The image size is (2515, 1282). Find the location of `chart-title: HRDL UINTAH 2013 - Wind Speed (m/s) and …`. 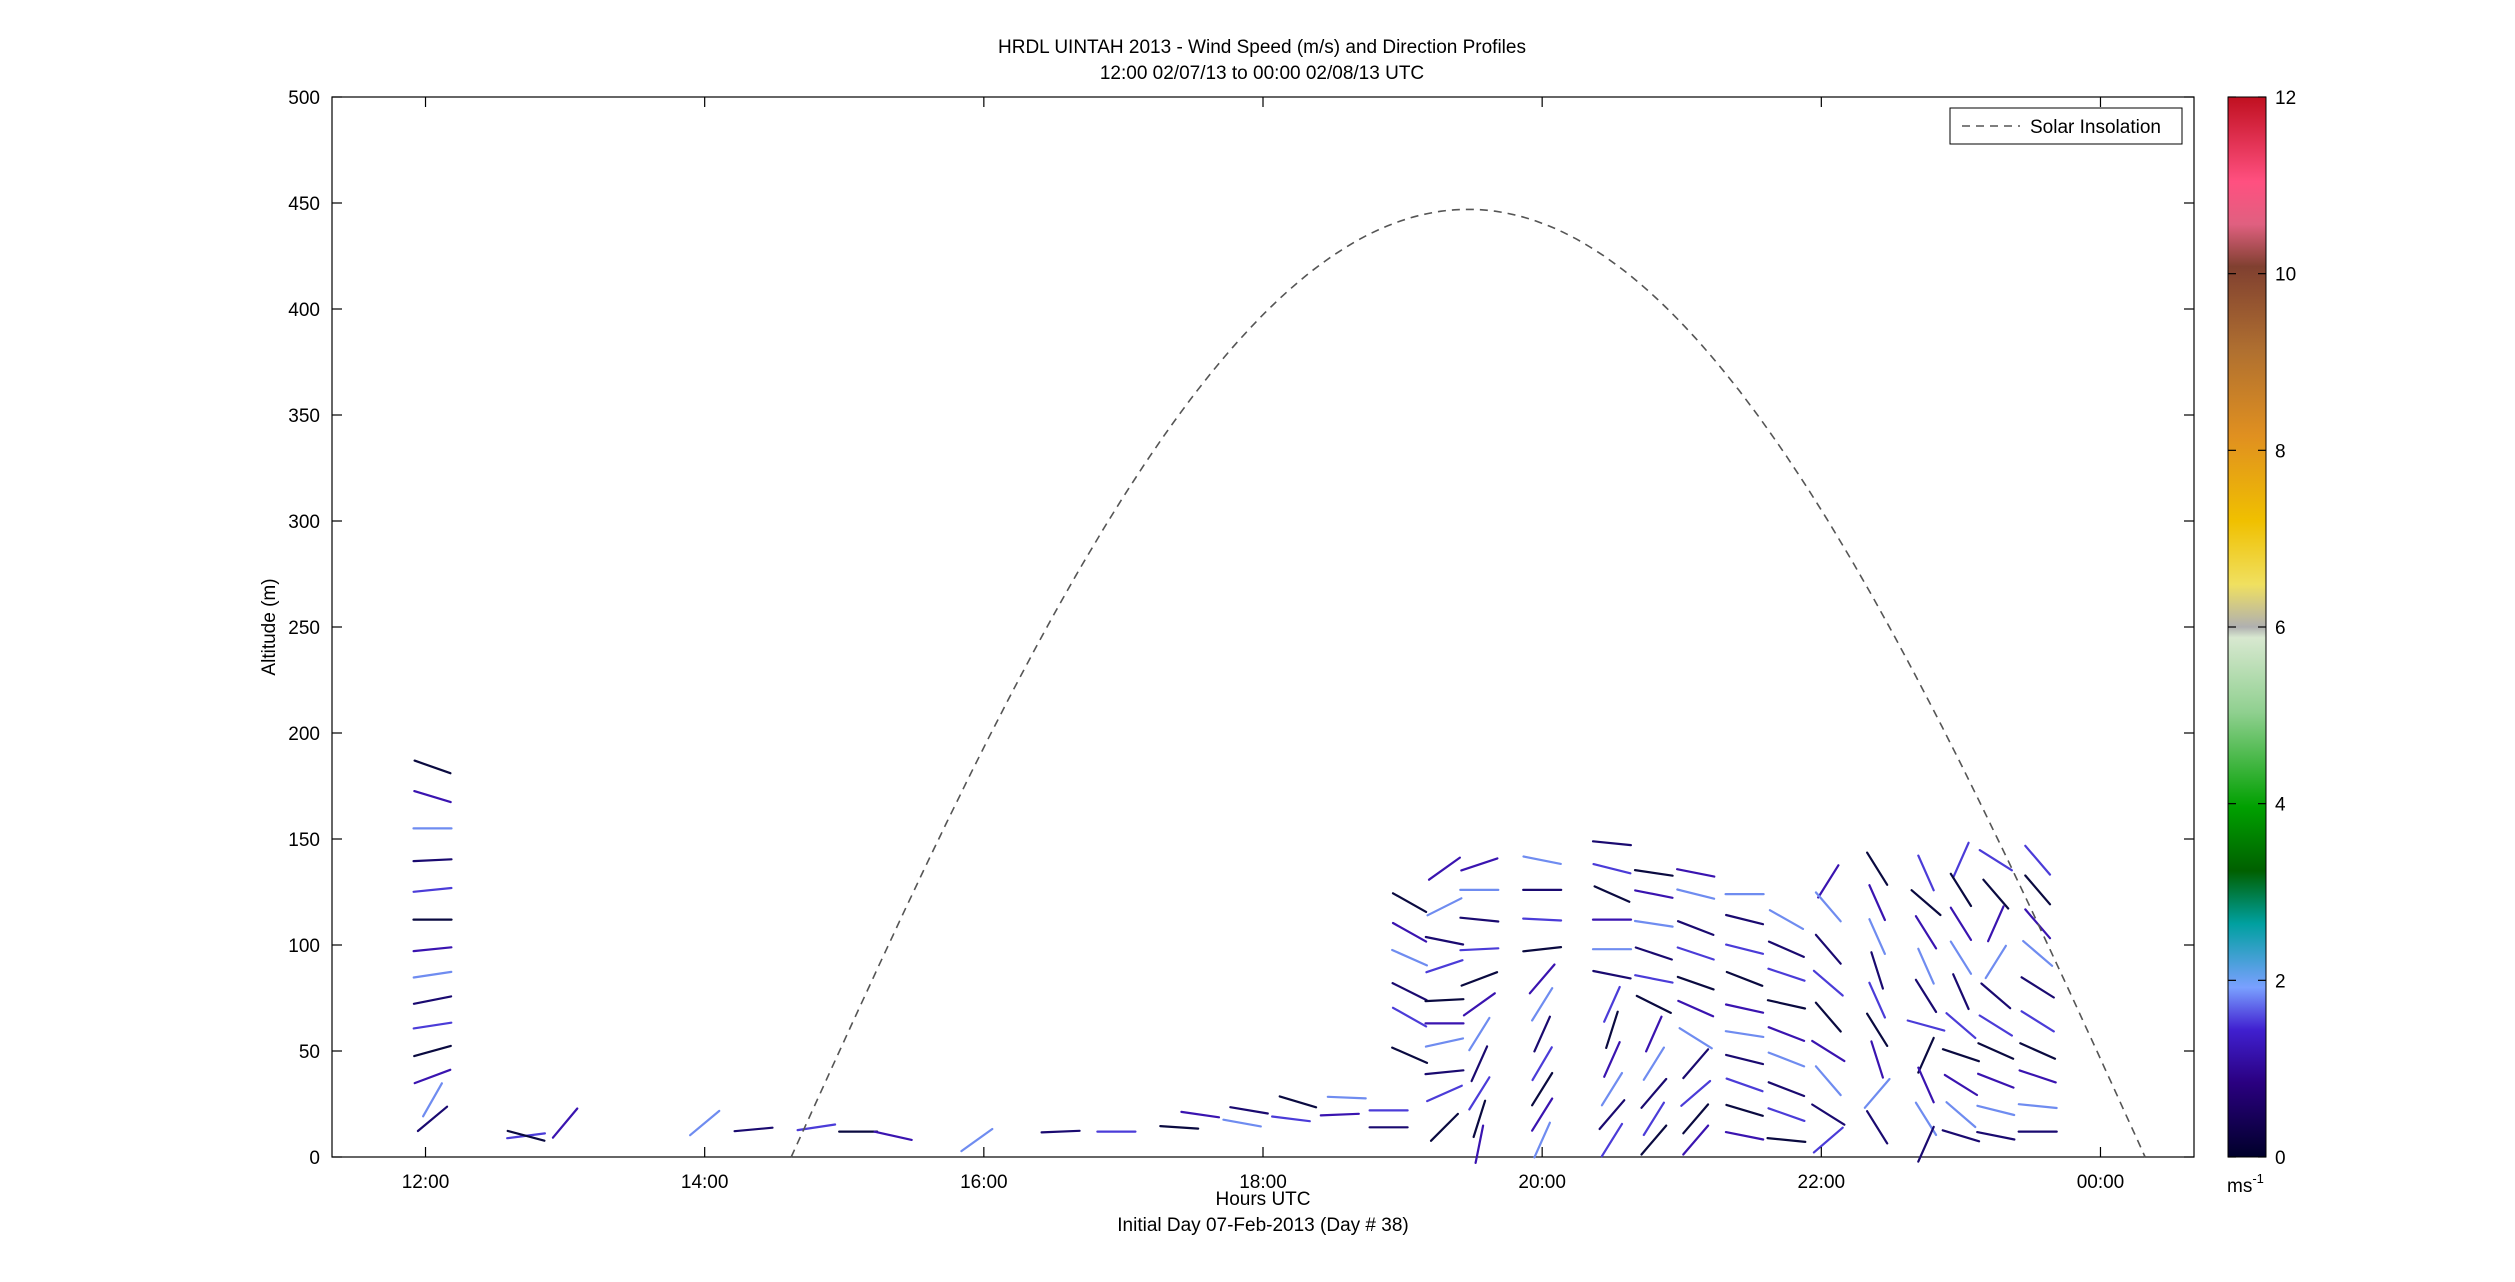

chart-title: HRDL UINTAH 2013 - Wind Speed (m/s) and … is located at coordinates (1262, 47).